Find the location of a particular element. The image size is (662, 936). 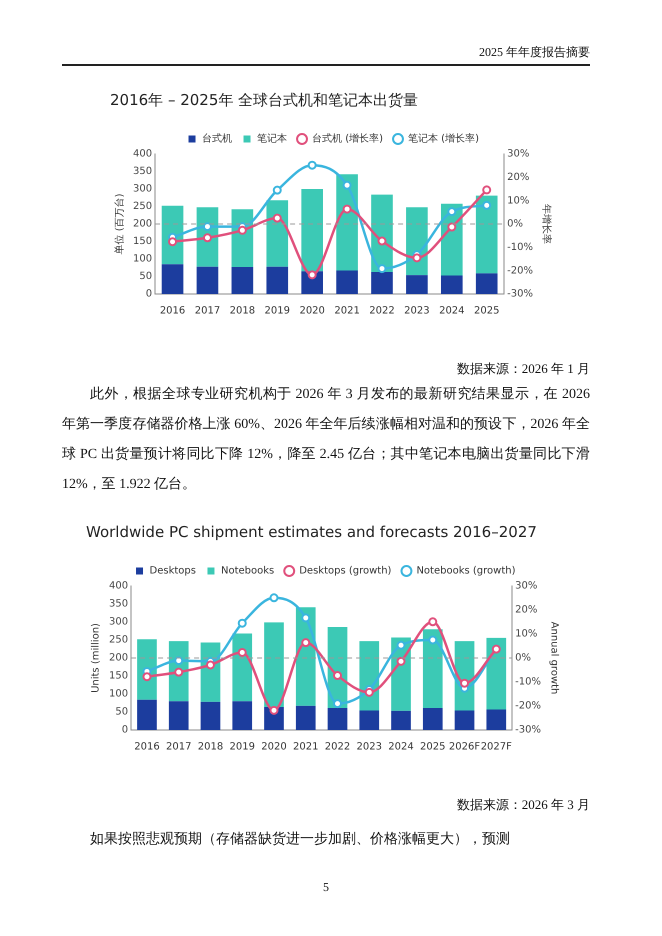

y2-axis-title: 年增长率 is located at coordinates (546, 224).